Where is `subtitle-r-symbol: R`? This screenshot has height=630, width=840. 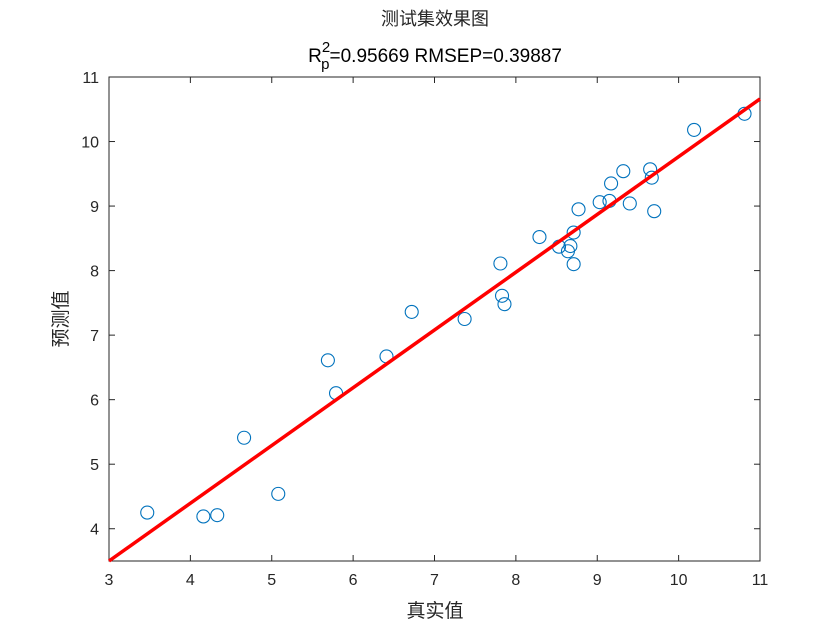
subtitle-r-symbol: R is located at coordinates (315, 56).